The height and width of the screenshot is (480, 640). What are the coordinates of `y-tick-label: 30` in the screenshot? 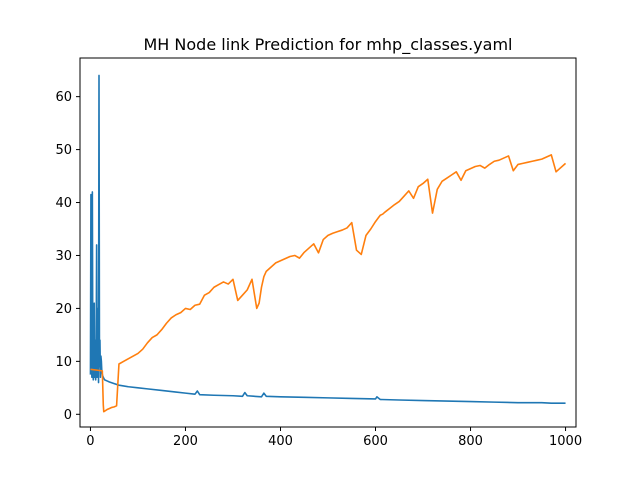 It's located at (63, 256).